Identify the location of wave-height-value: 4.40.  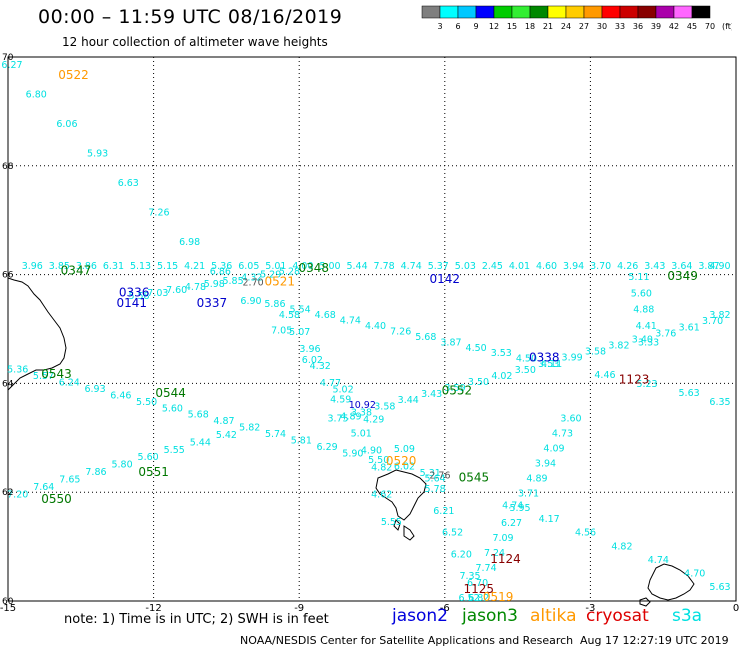
(375, 326).